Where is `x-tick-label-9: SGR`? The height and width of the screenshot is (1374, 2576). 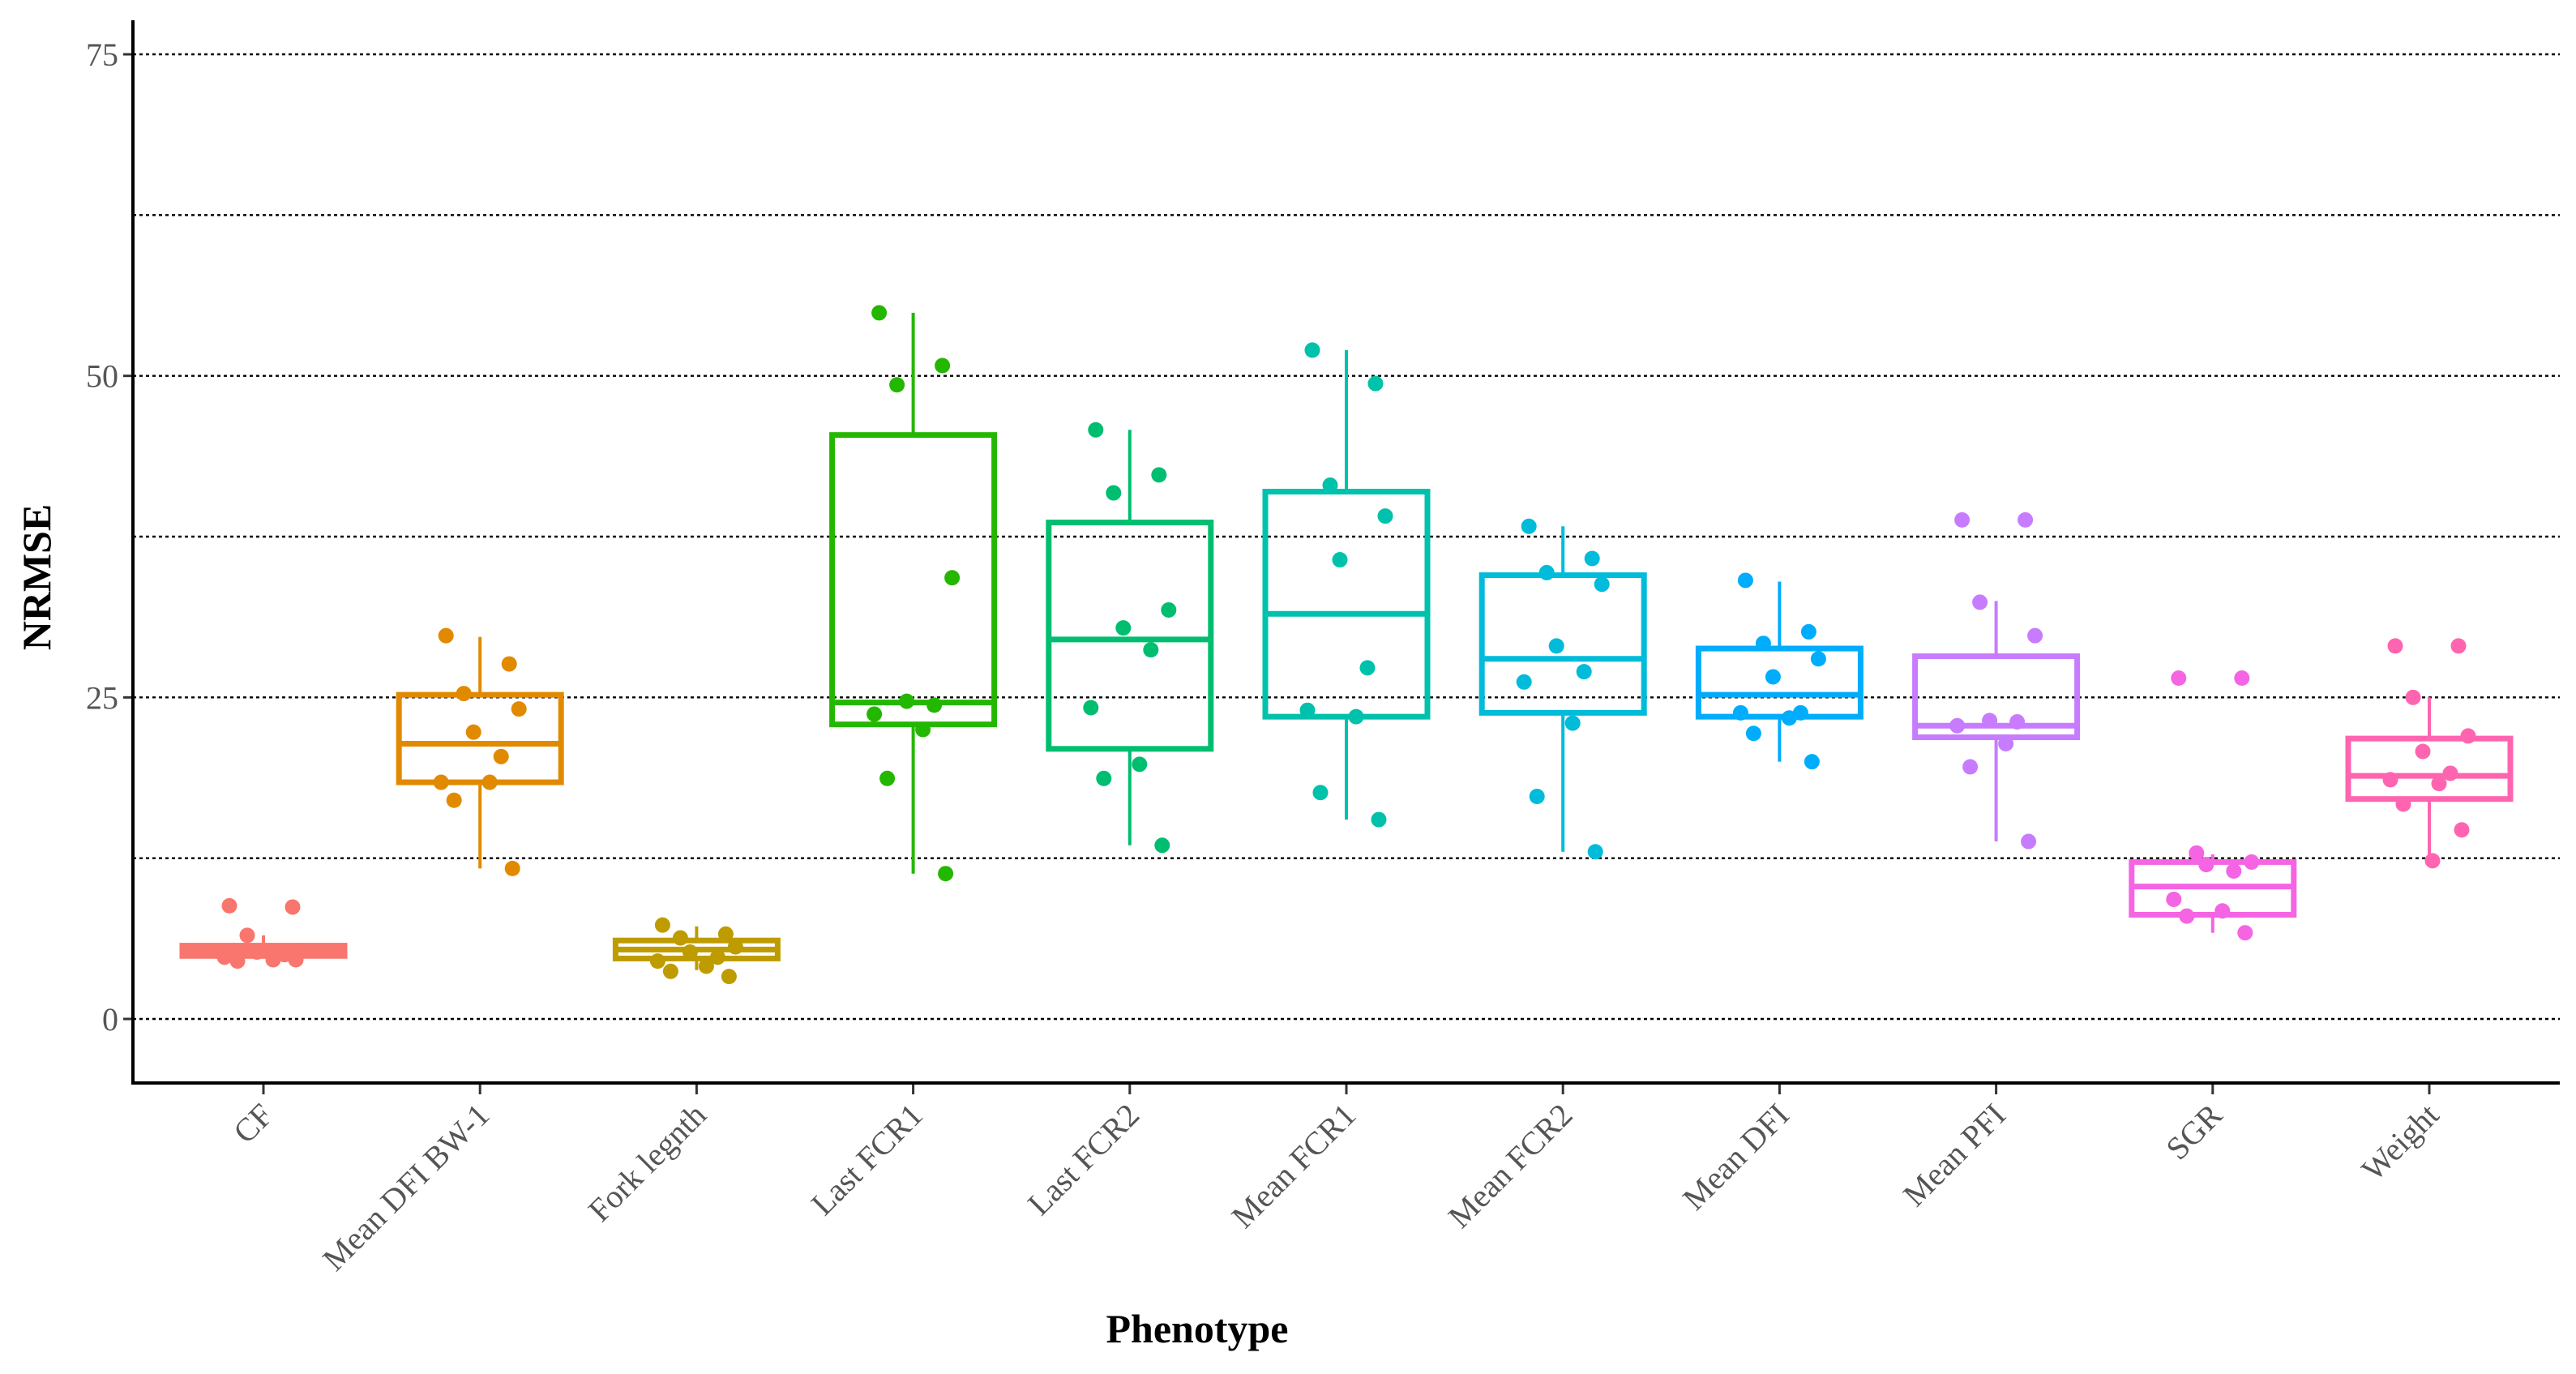 x-tick-label-9: SGR is located at coordinates (2194, 1131).